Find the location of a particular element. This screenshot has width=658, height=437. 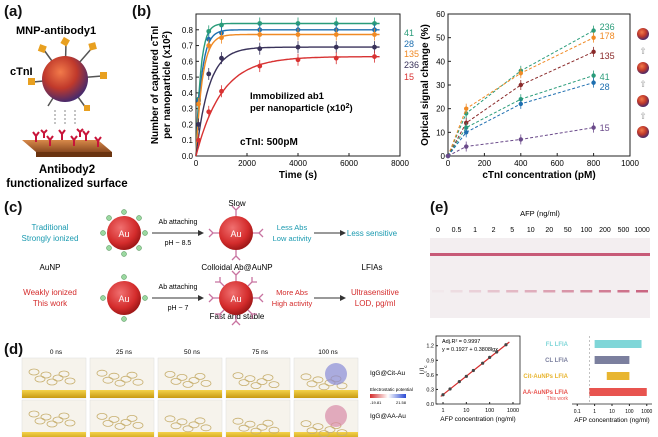

strip-concentration-label: 5 is located at coordinates (512, 230).